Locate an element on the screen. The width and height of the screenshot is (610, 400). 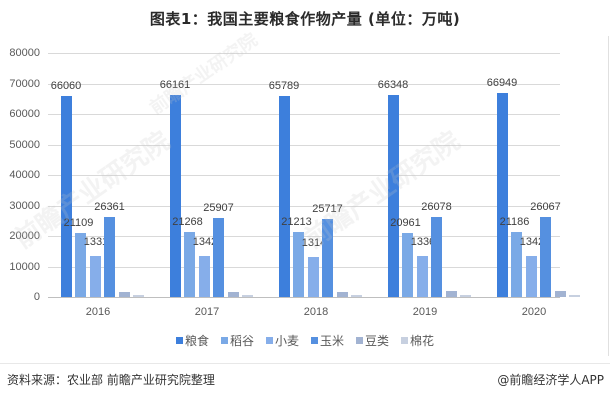
y-tick-label: 0 is located at coordinates (36, 297).